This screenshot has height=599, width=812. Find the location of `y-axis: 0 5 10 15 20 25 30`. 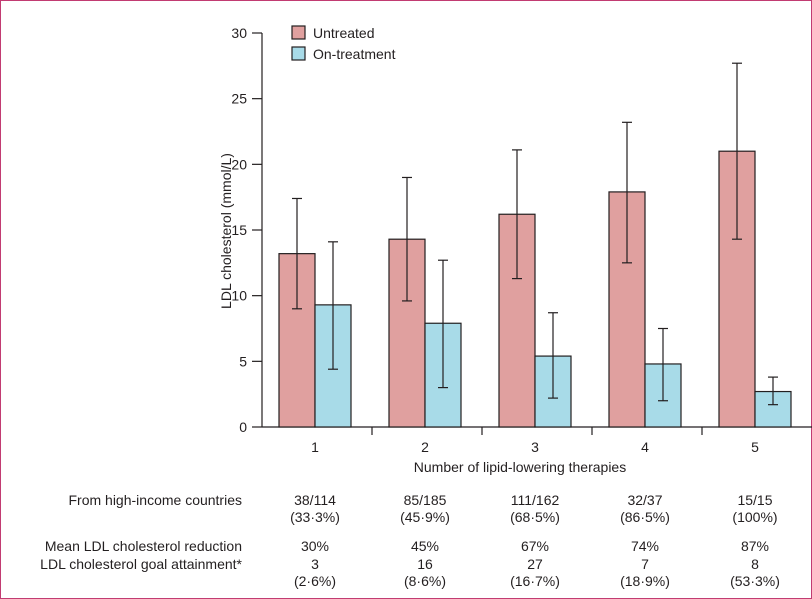

y-axis: 0 5 10 15 20 25 30 is located at coordinates (247, 230).